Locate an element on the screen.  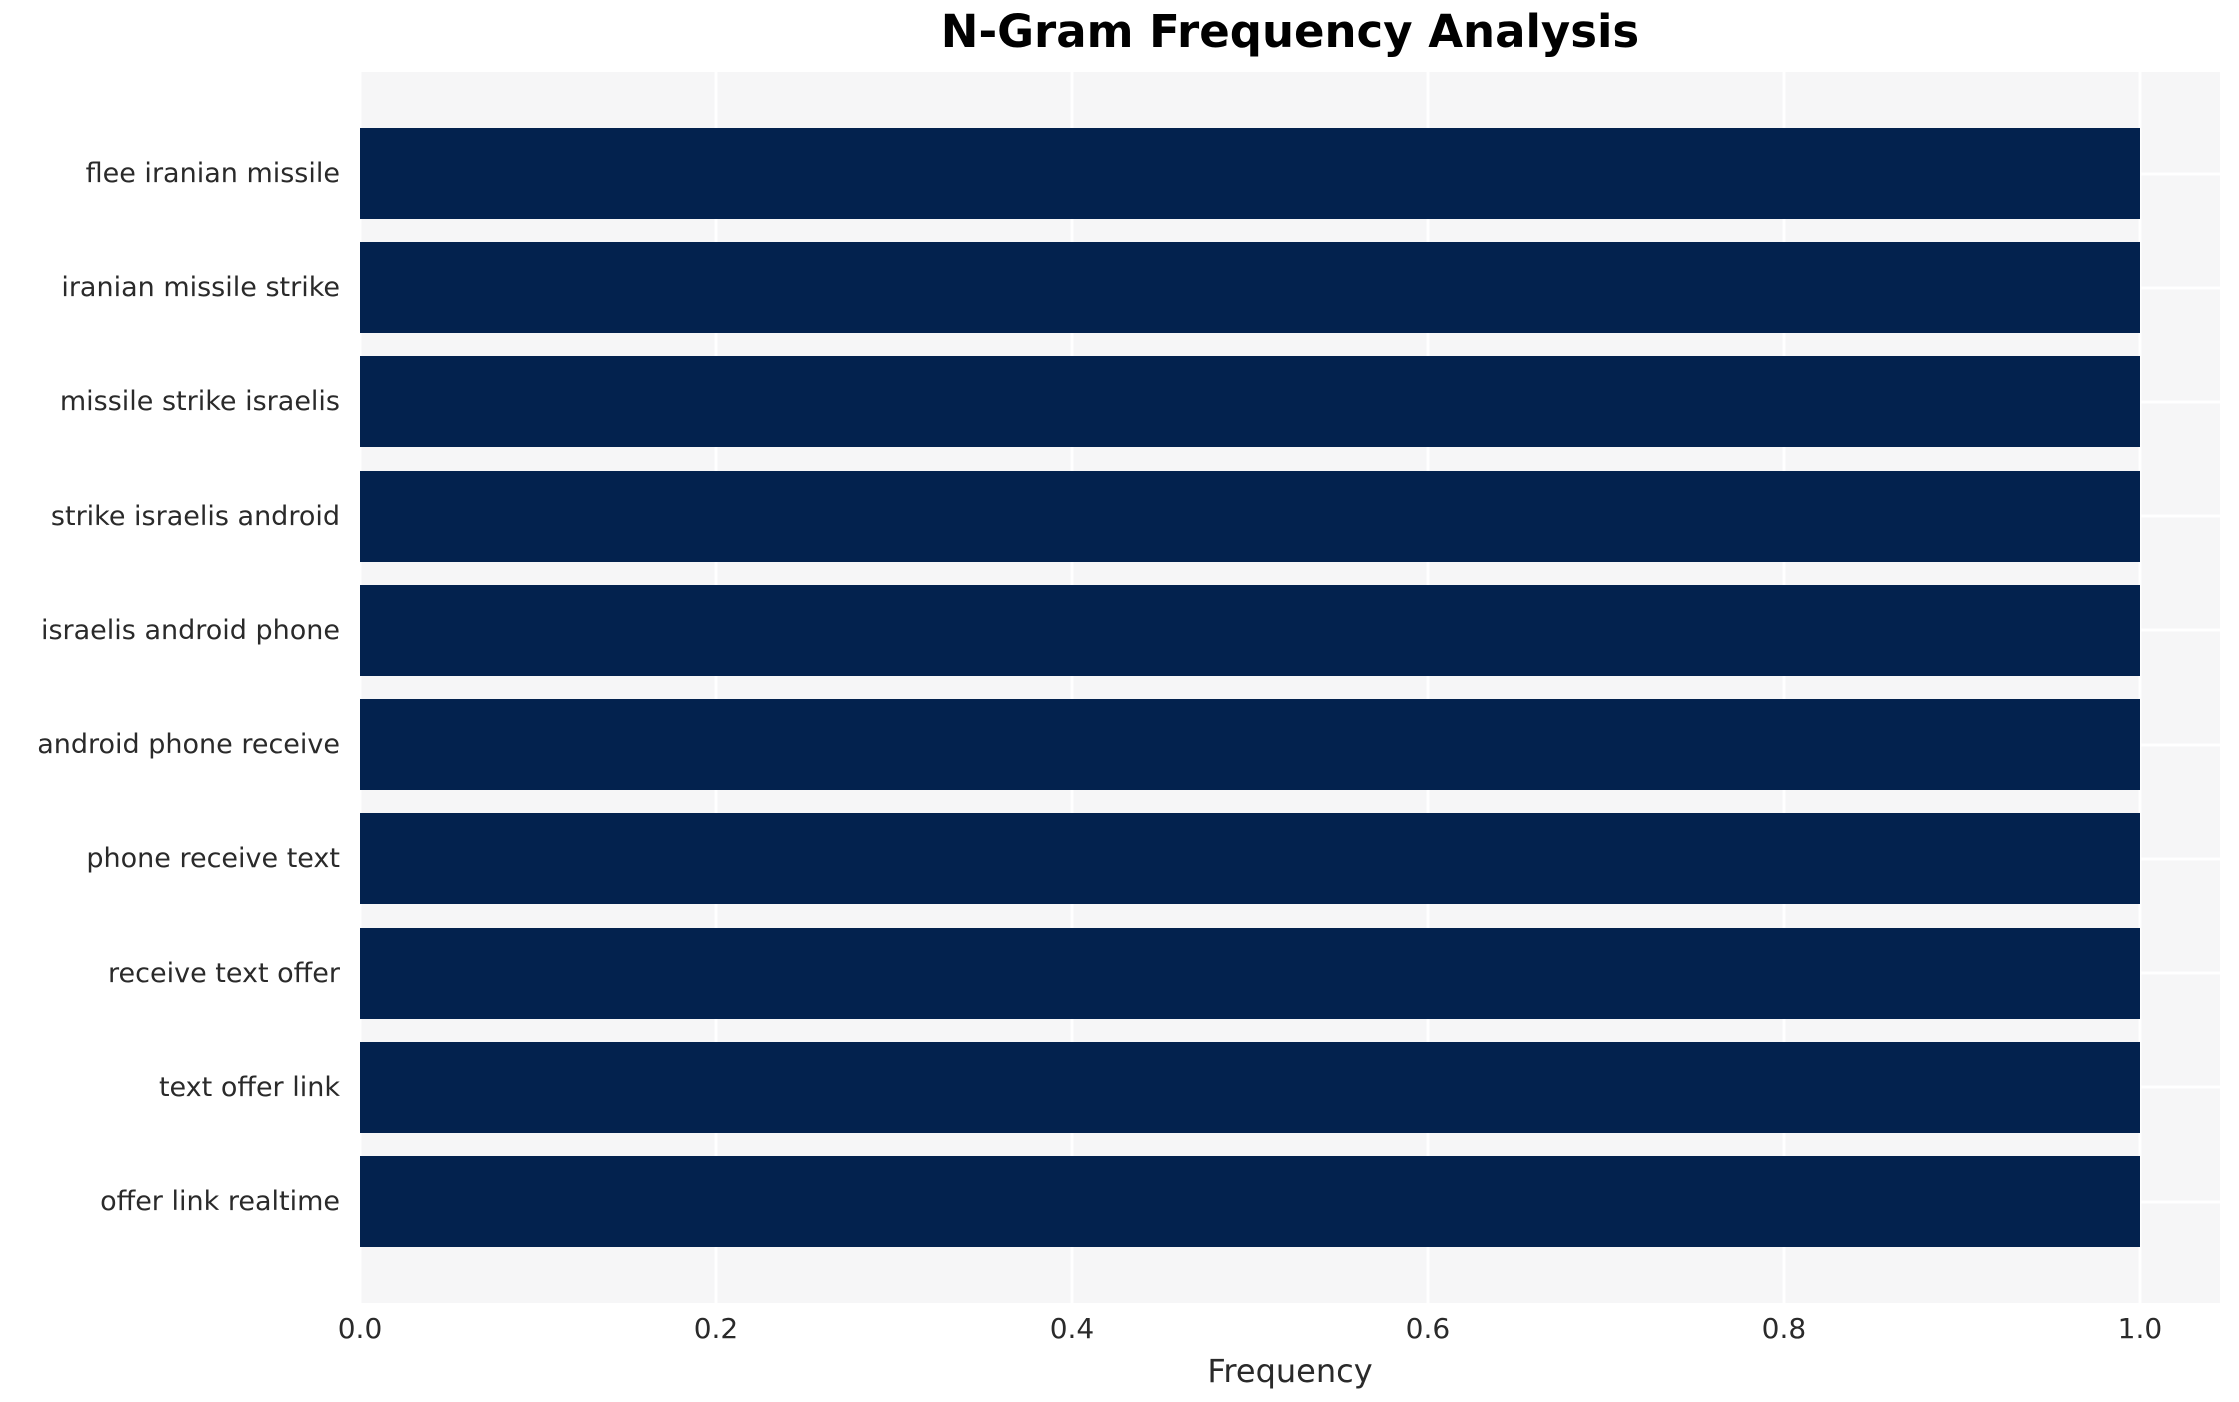
y-tick-label: text offer link is located at coordinates (249, 1087).